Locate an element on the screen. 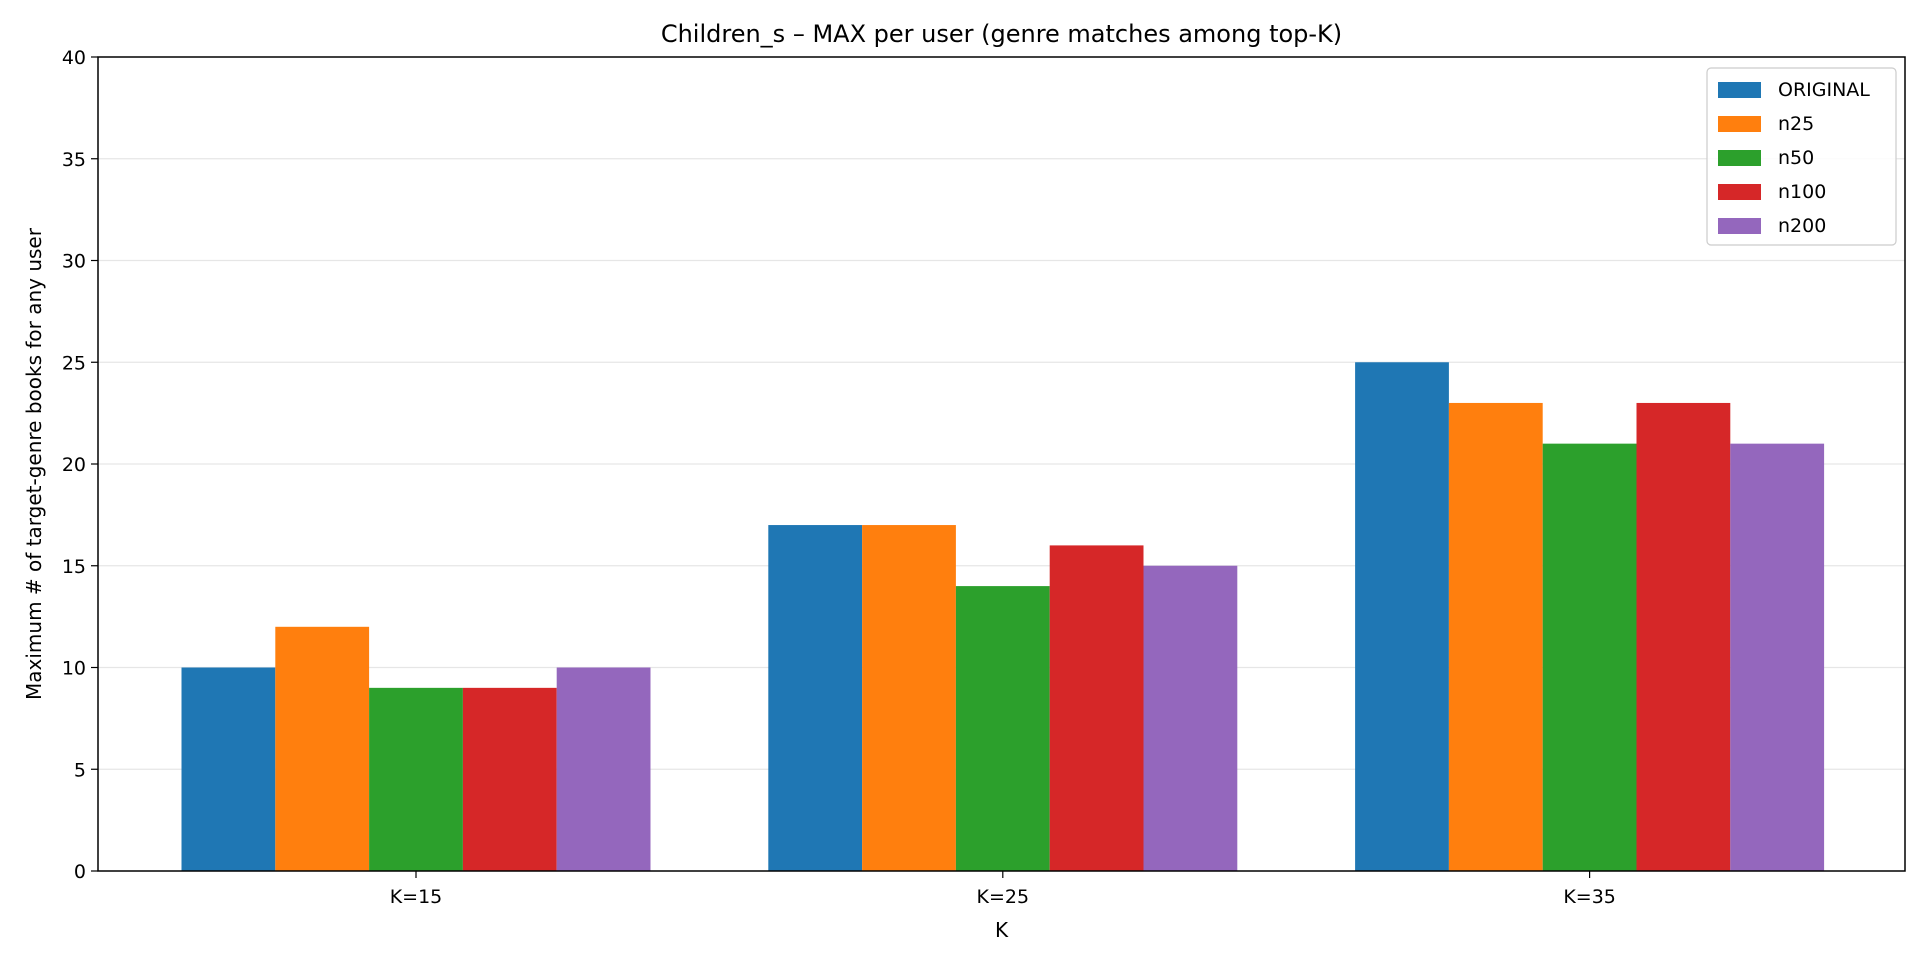  x-tick-label: K=25 is located at coordinates (1003, 897).